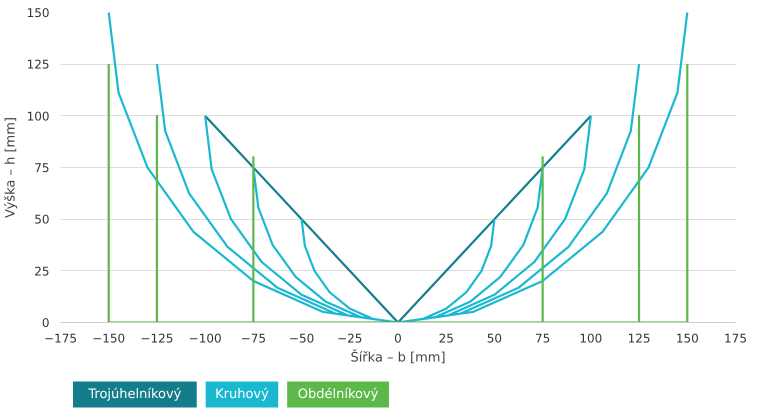  I want to click on y-tick-label: 125, so click(38, 65).